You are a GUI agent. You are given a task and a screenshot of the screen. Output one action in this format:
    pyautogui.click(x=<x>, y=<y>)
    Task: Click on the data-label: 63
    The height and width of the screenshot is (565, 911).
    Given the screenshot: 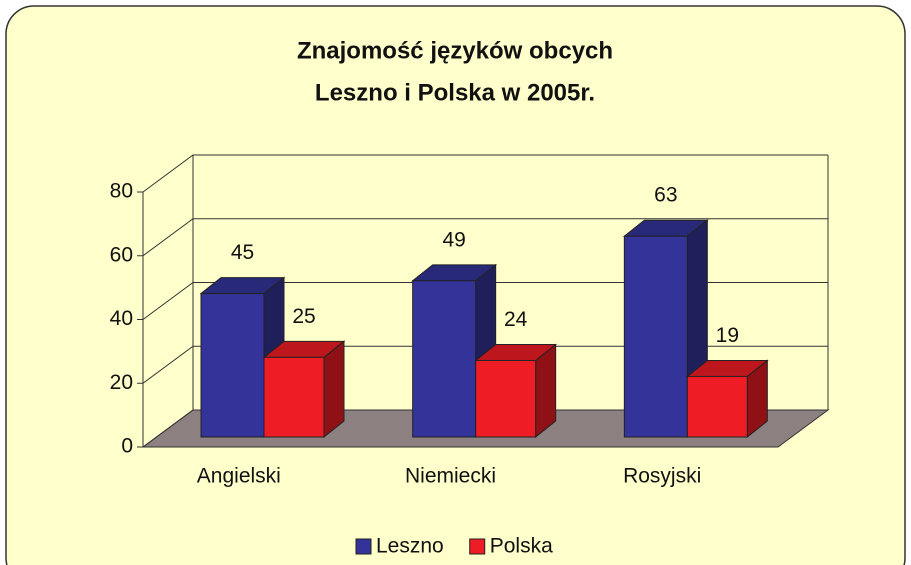 What is the action you would take?
    pyautogui.click(x=665, y=195)
    